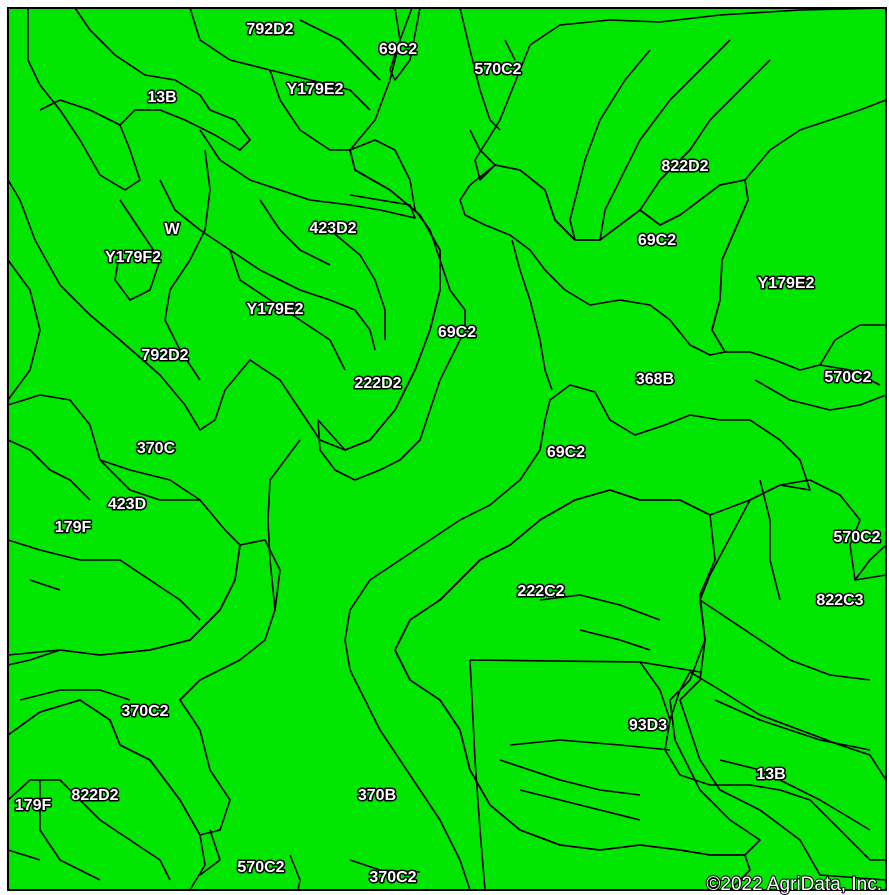  Describe the element at coordinates (655, 379) in the screenshot. I see `soil-label-368b: 368B` at that location.